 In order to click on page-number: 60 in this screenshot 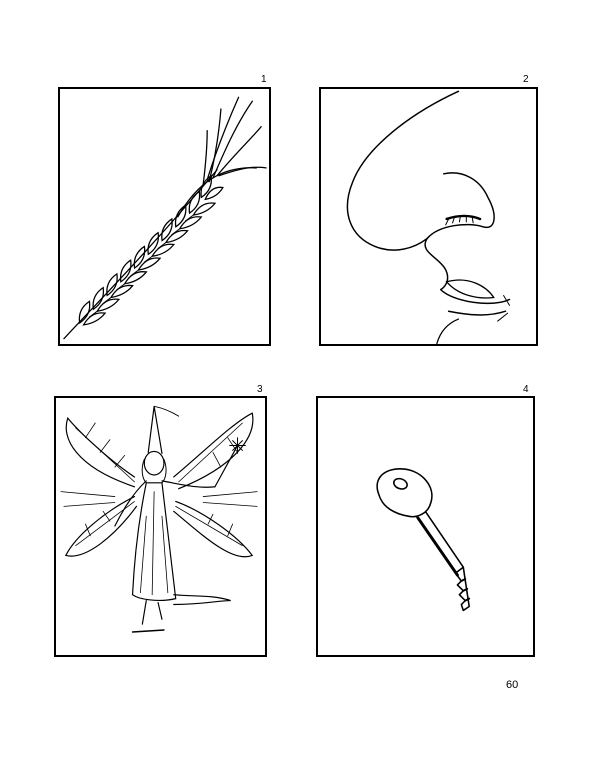, I will do `click(512, 685)`.